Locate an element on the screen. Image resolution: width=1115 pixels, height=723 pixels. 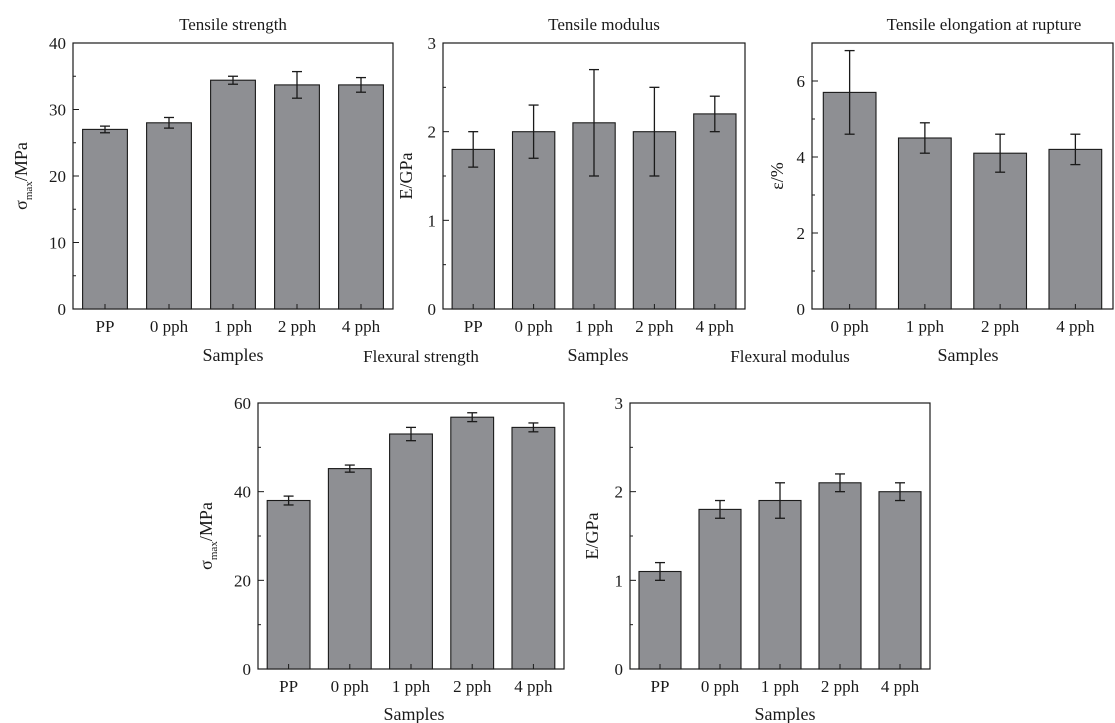
y-tick-label: 4 is located at coordinates (801, 157).